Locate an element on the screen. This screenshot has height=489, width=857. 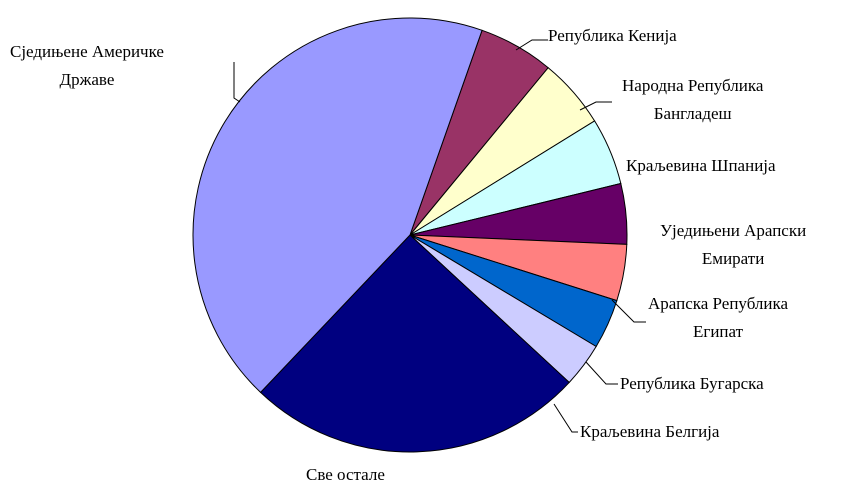
label-usa: Сједињене Америчке Државе is located at coordinates (87, 65).